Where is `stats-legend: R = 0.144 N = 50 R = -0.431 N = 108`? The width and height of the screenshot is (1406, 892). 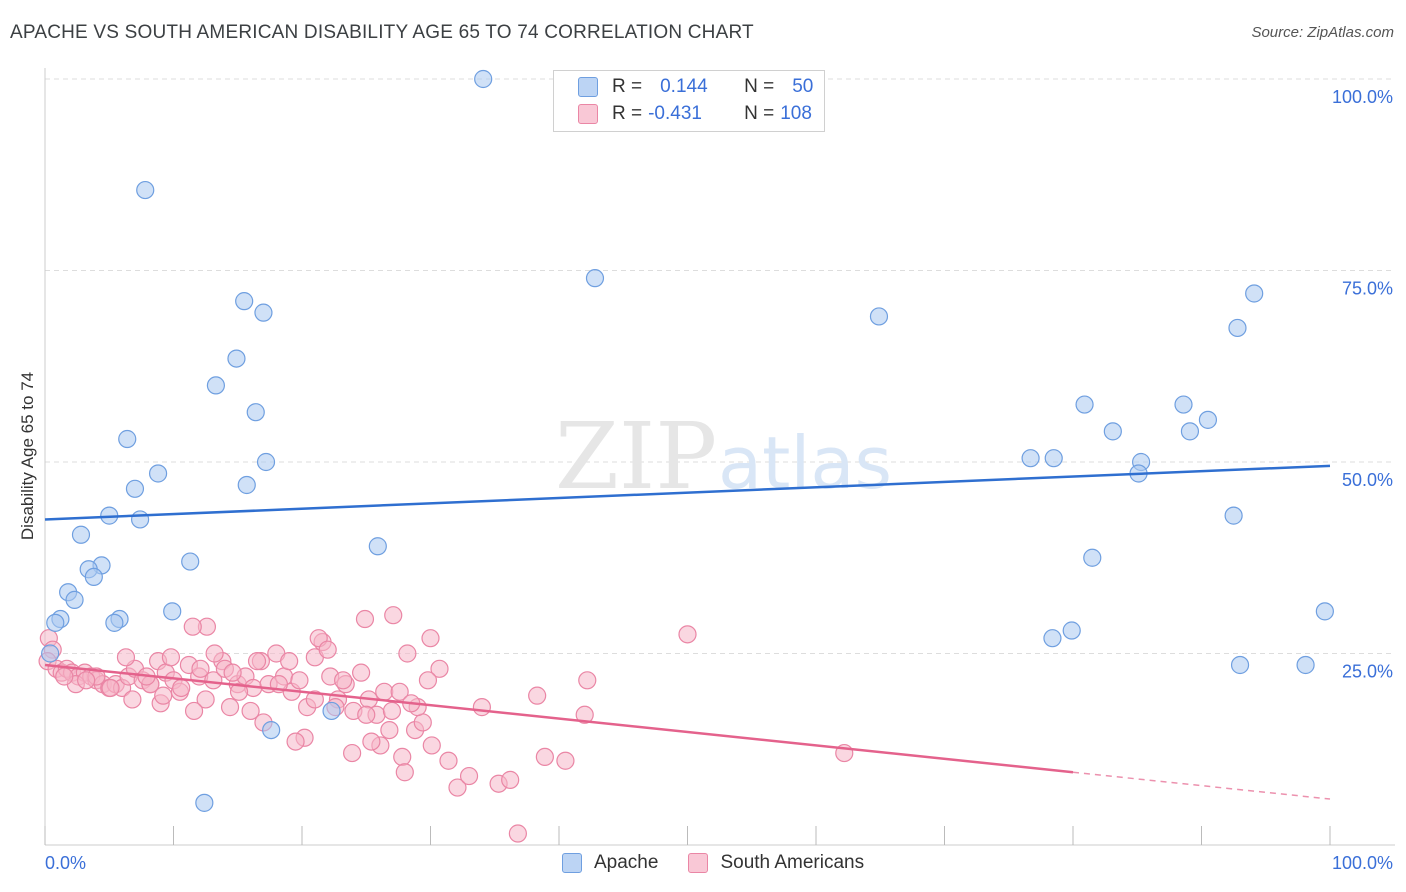
stats-legend: R = 0.144 N = 50 R = -0.431 N = 108 is located at coordinates (689, 101).